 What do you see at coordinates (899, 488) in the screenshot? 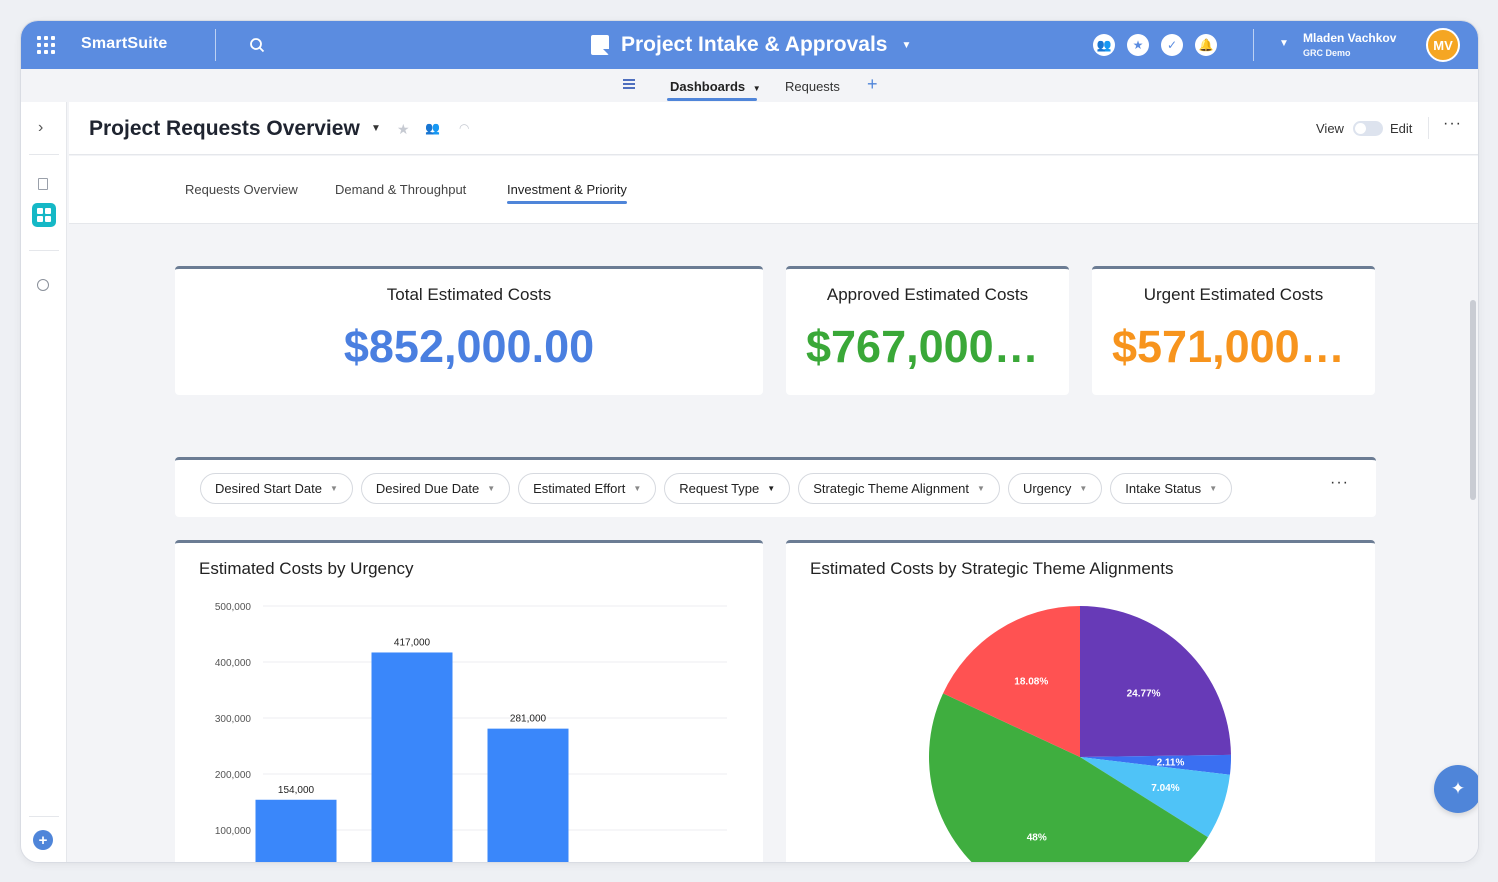
I see `filter-strategic-theme-alignment: Strategic Theme Alignment ▼` at bounding box center [899, 488].